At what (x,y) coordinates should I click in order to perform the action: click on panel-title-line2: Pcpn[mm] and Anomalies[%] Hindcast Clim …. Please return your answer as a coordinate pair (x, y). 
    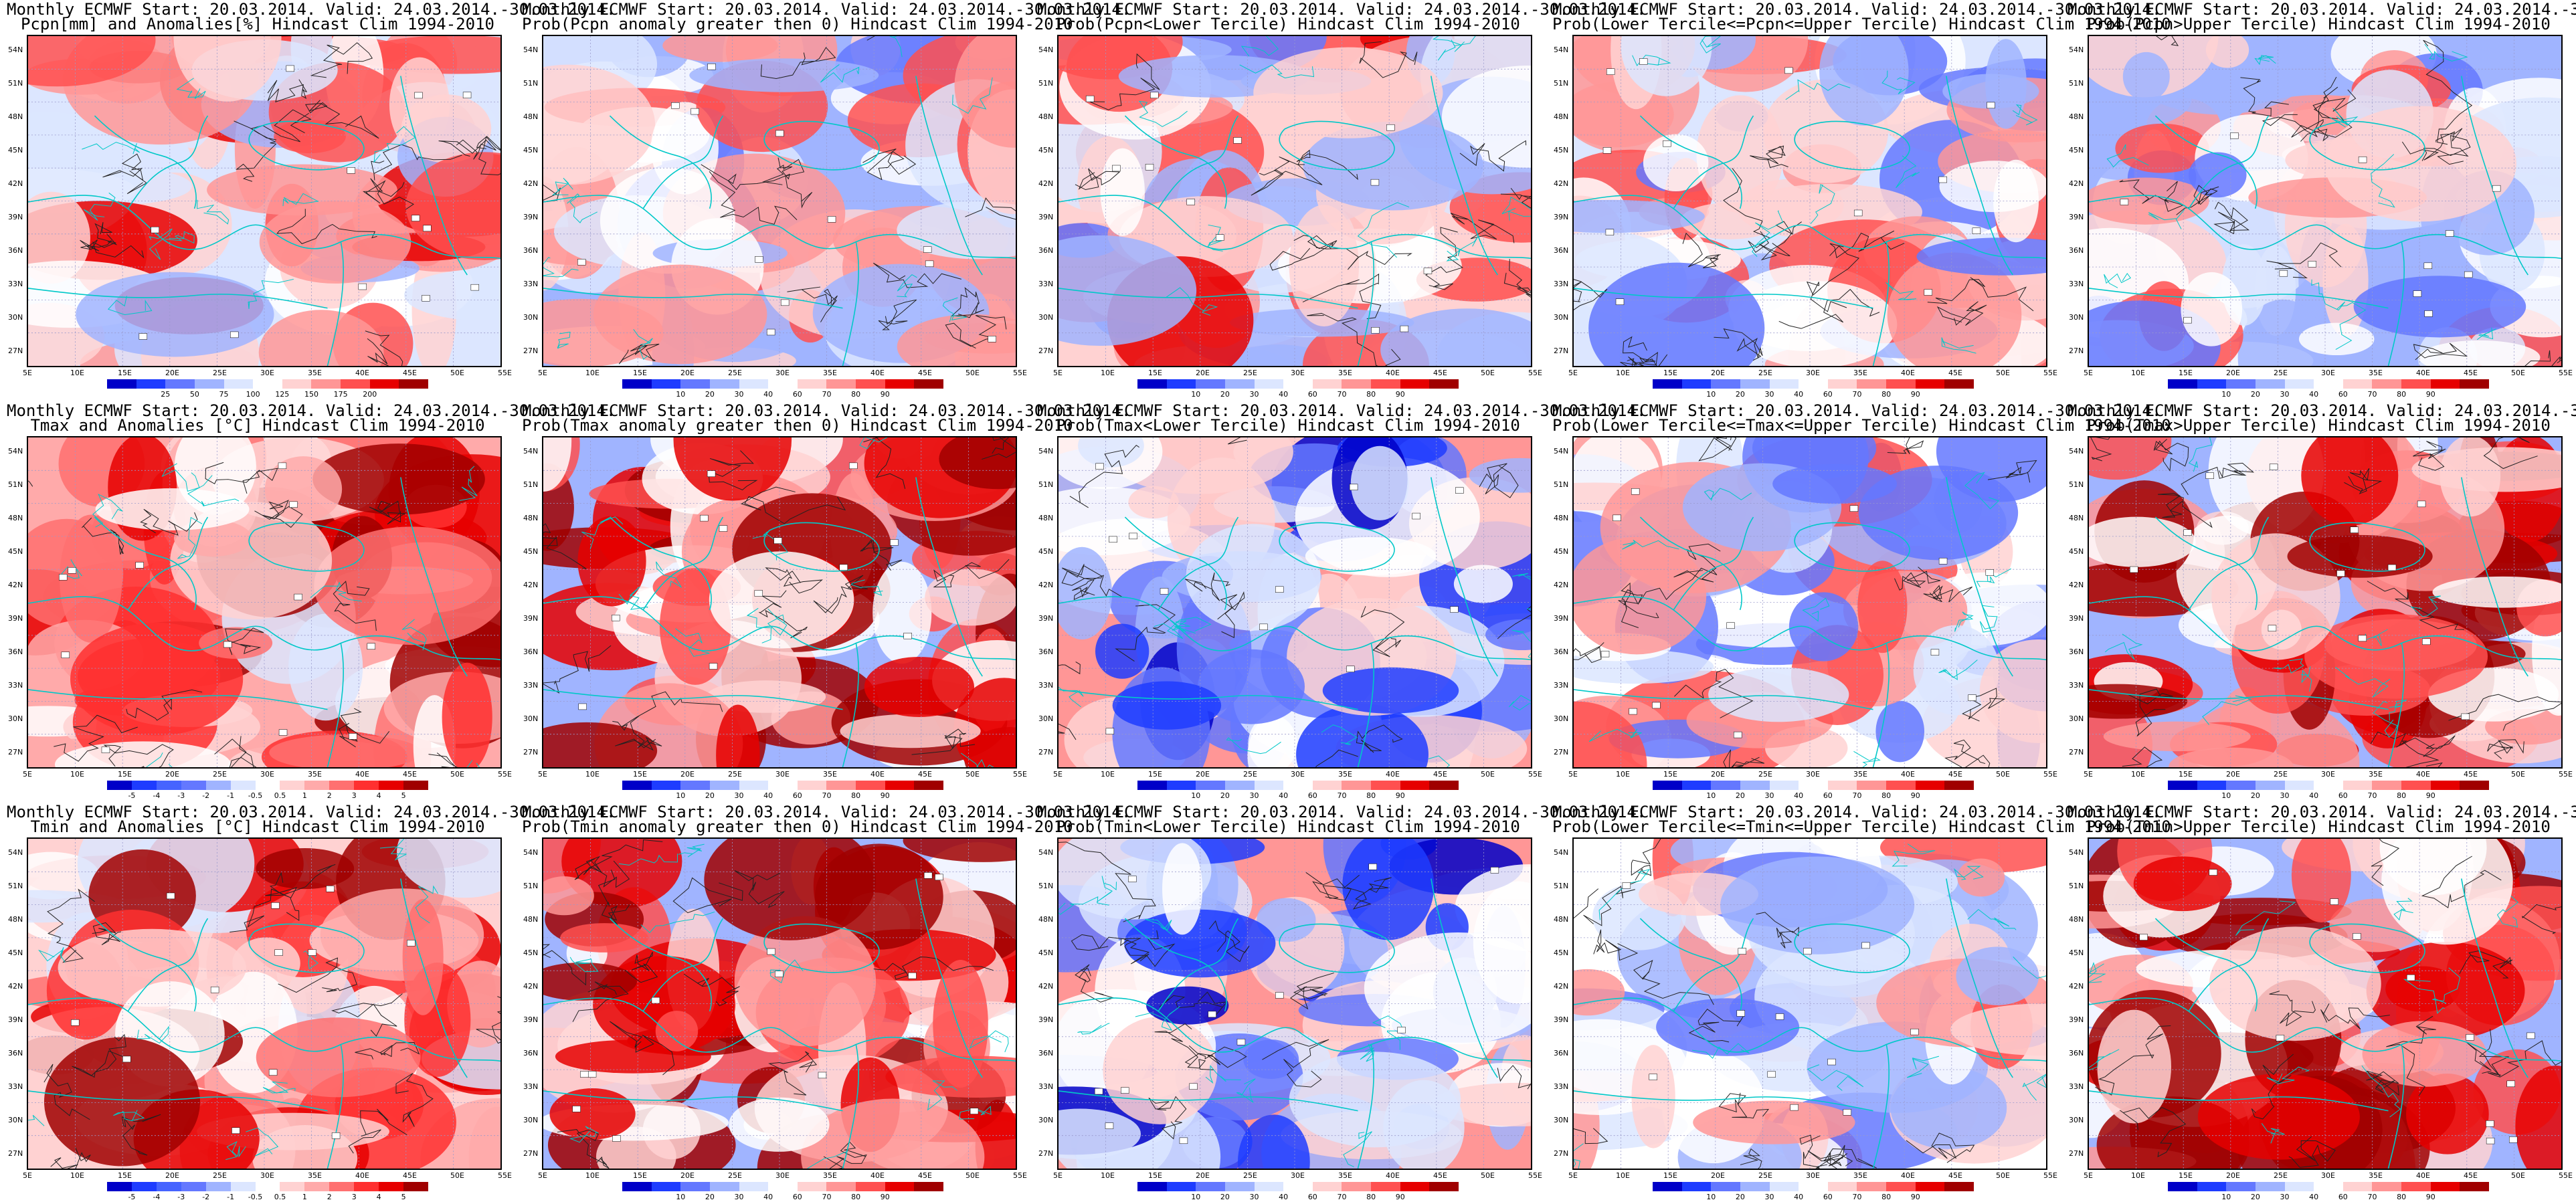
    Looking at the image, I should click on (257, 24).